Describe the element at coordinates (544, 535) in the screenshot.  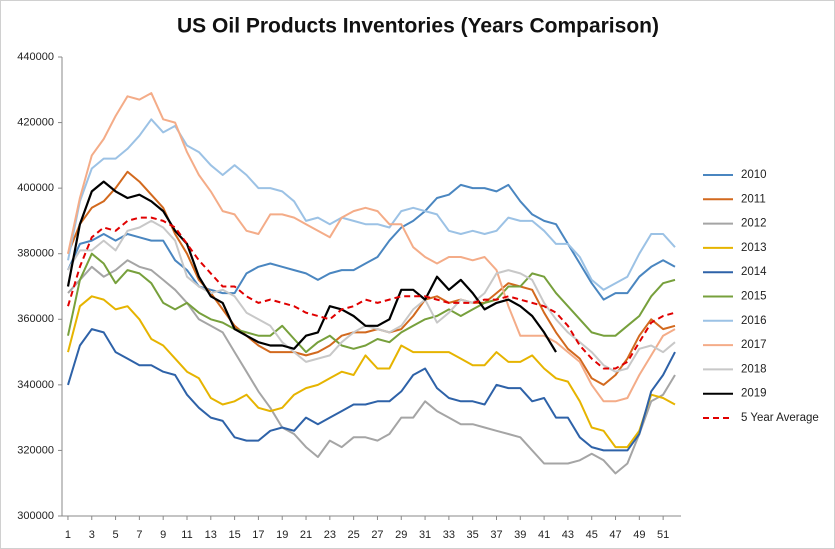
I see `x-tick-label: 41` at that location.